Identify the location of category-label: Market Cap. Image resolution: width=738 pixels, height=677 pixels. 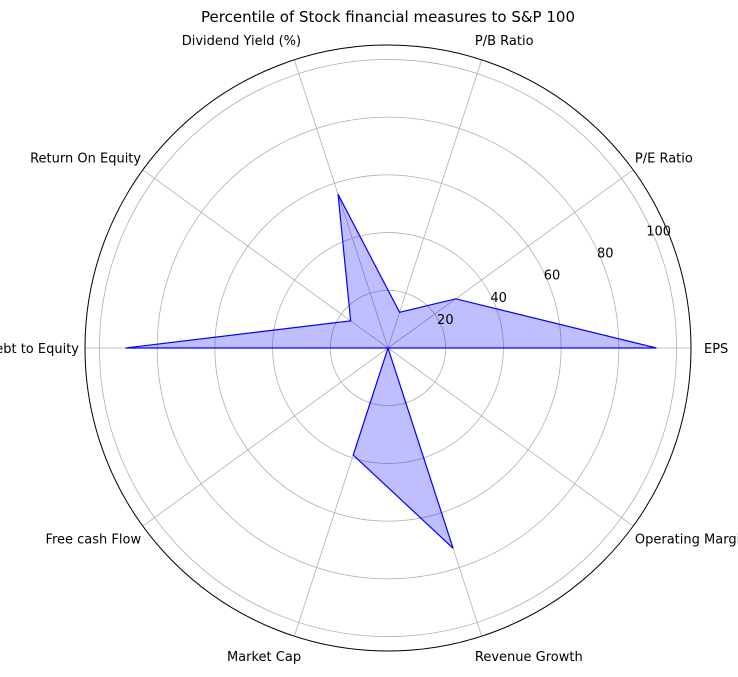
(264, 657).